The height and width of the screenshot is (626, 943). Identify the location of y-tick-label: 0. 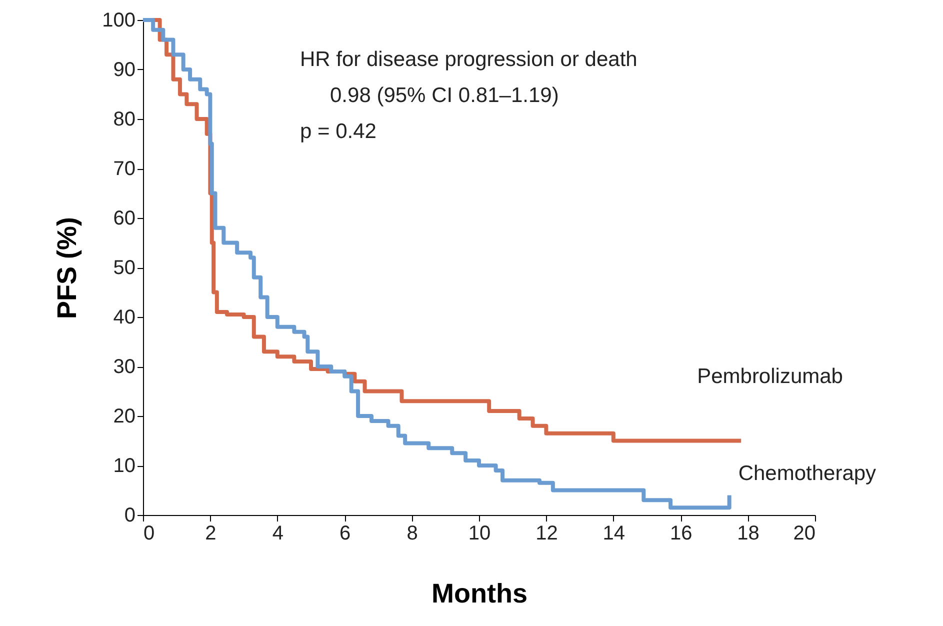
(130, 515).